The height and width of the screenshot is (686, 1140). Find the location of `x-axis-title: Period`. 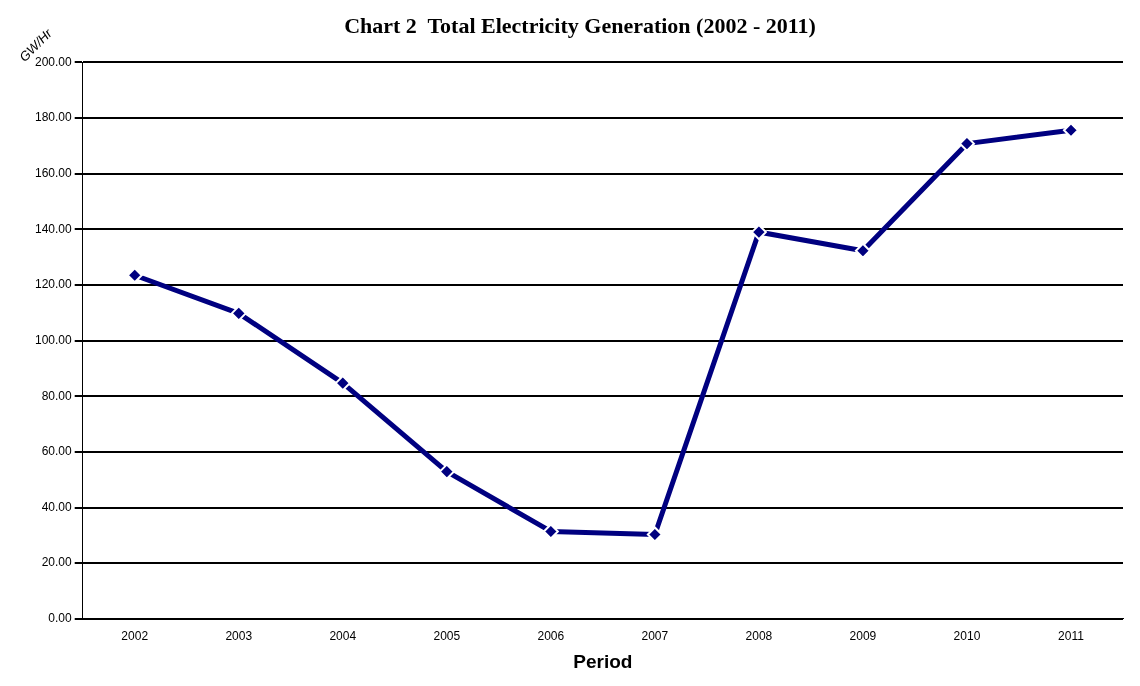

x-axis-title: Period is located at coordinates (603, 661).